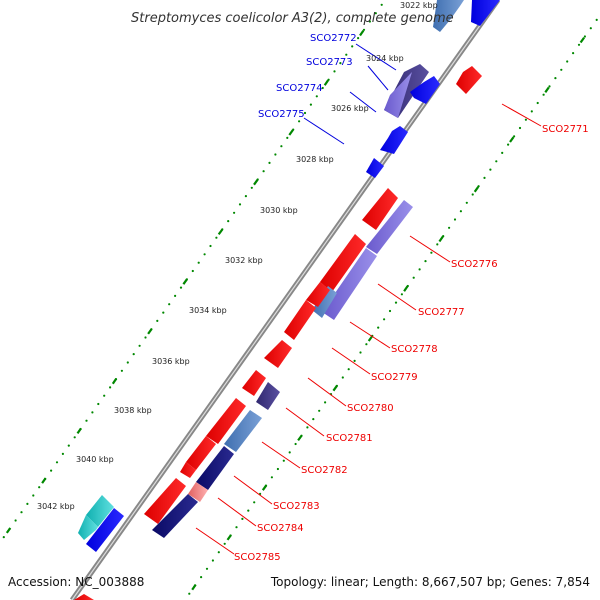 Image resolution: width=600 pixels, height=600 pixels. I want to click on gene-label-sco2783: SCO2783, so click(296, 506).